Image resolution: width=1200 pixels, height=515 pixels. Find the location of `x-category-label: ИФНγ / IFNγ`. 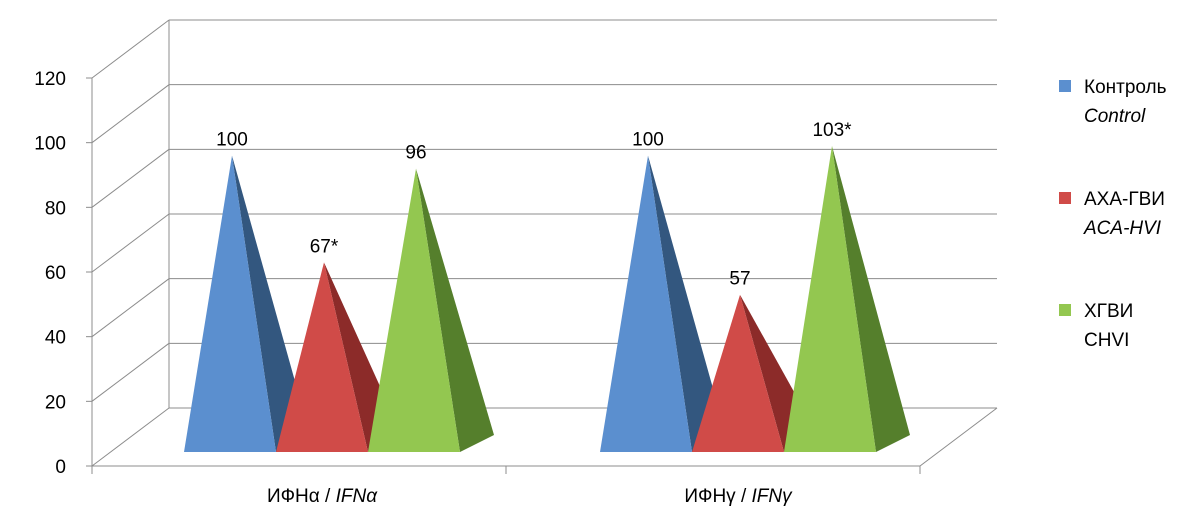

x-category-label: ИФНγ / IFNγ is located at coordinates (738, 496).